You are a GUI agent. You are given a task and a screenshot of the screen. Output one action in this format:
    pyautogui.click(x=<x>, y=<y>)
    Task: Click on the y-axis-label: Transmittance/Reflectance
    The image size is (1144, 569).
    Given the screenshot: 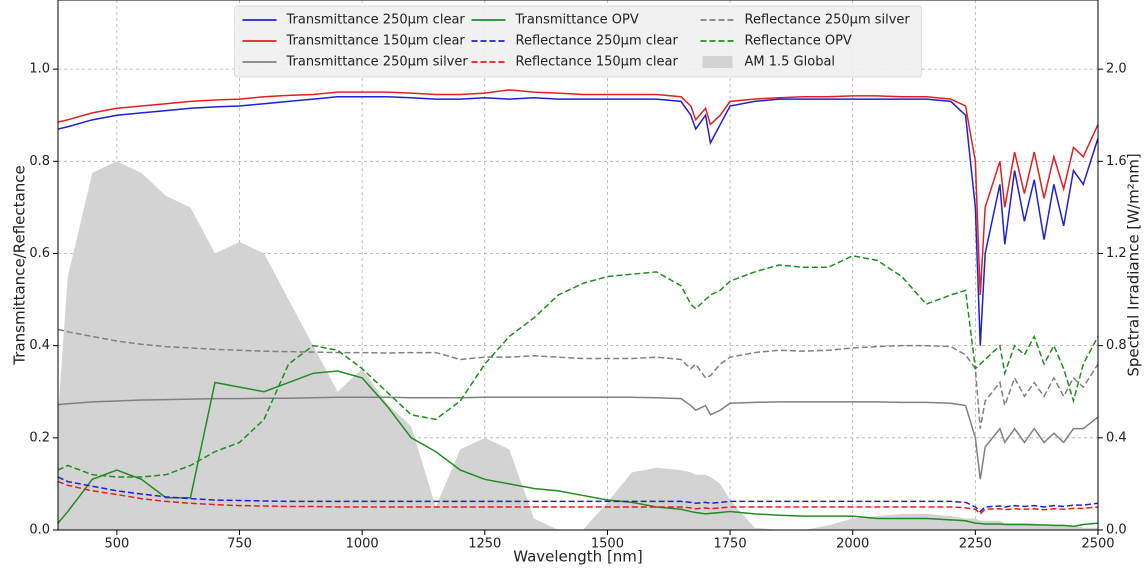 What is the action you would take?
    pyautogui.click(x=20, y=265)
    